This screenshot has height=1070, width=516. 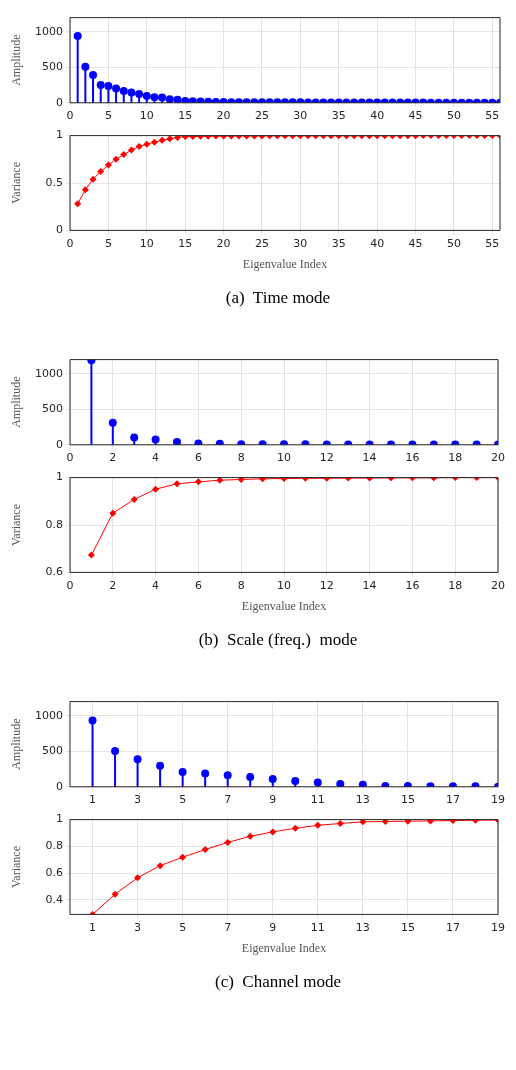 I want to click on text: (a) Time mode, so click(x=278, y=298).